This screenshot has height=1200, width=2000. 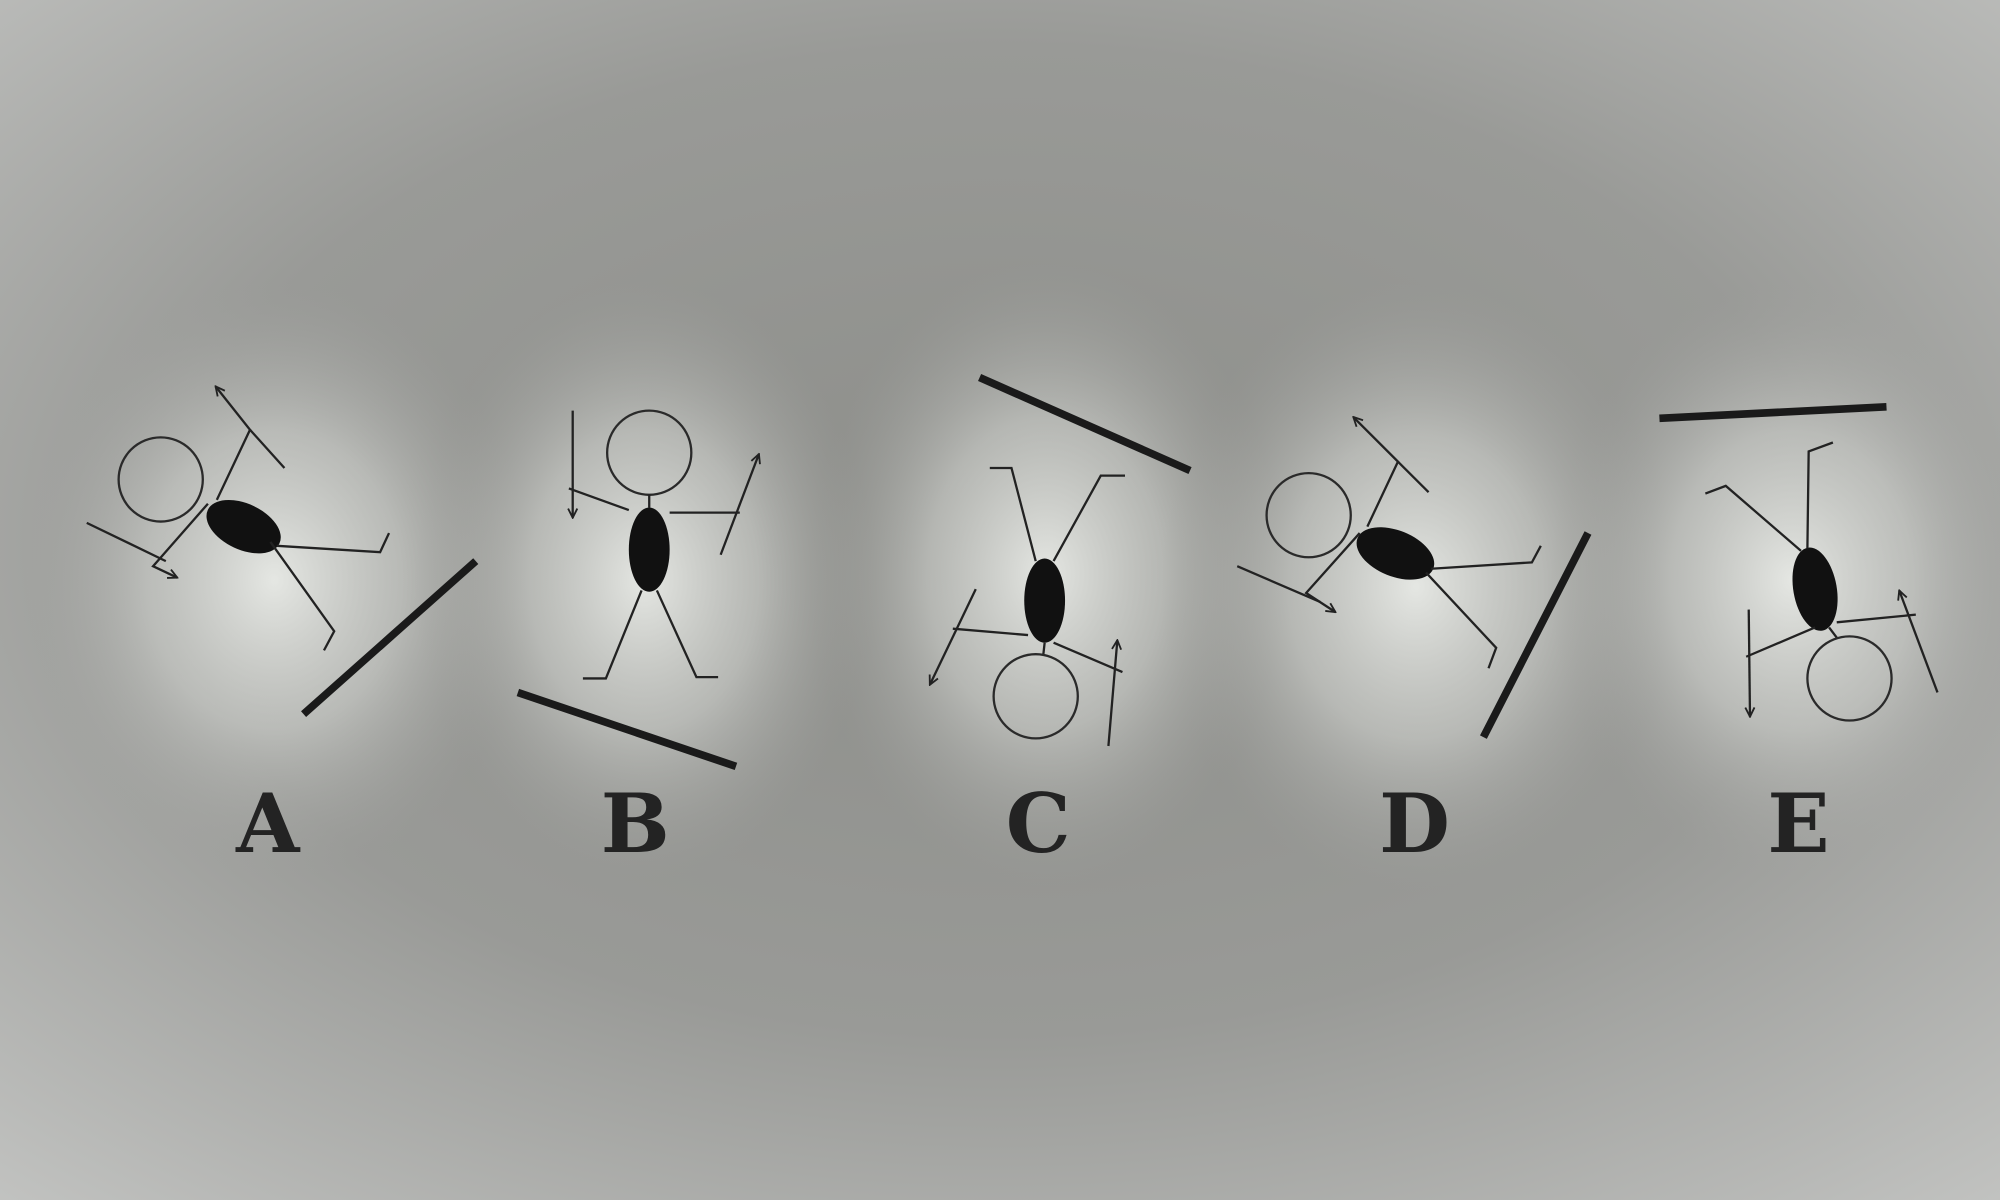 What do you see at coordinates (990, 632) in the screenshot?
I see `option-c-arm-left` at bounding box center [990, 632].